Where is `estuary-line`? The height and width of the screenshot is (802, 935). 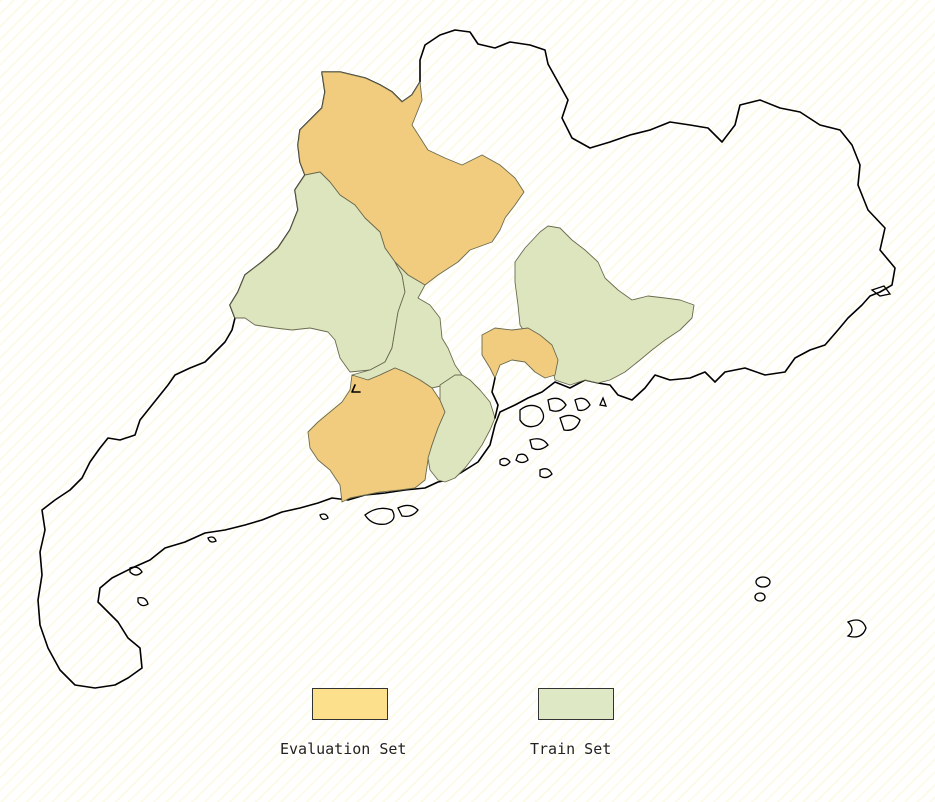
estuary-line is located at coordinates (425, 398).